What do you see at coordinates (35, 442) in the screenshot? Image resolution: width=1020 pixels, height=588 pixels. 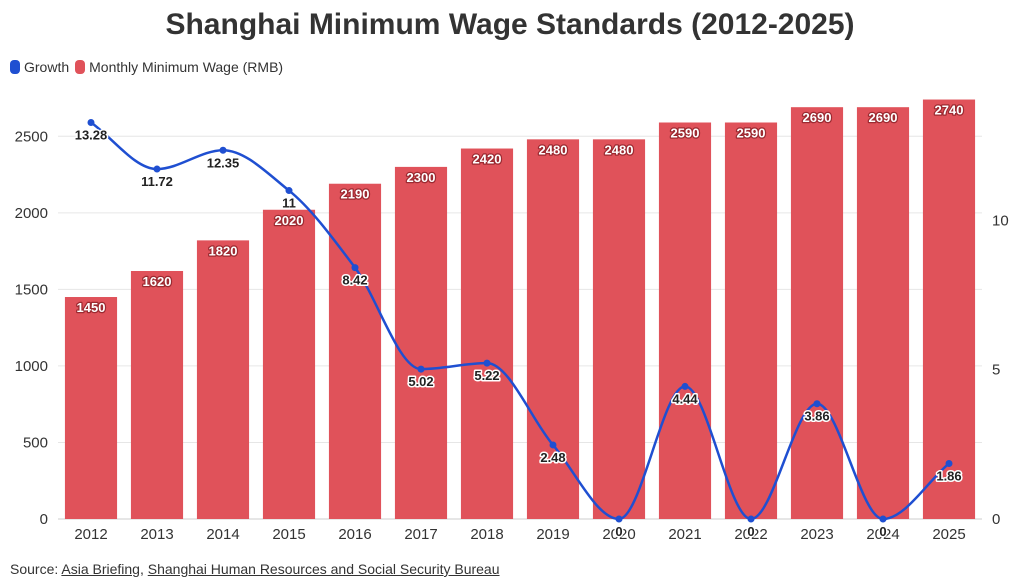 I see `y-left-tick-label: 500` at bounding box center [35, 442].